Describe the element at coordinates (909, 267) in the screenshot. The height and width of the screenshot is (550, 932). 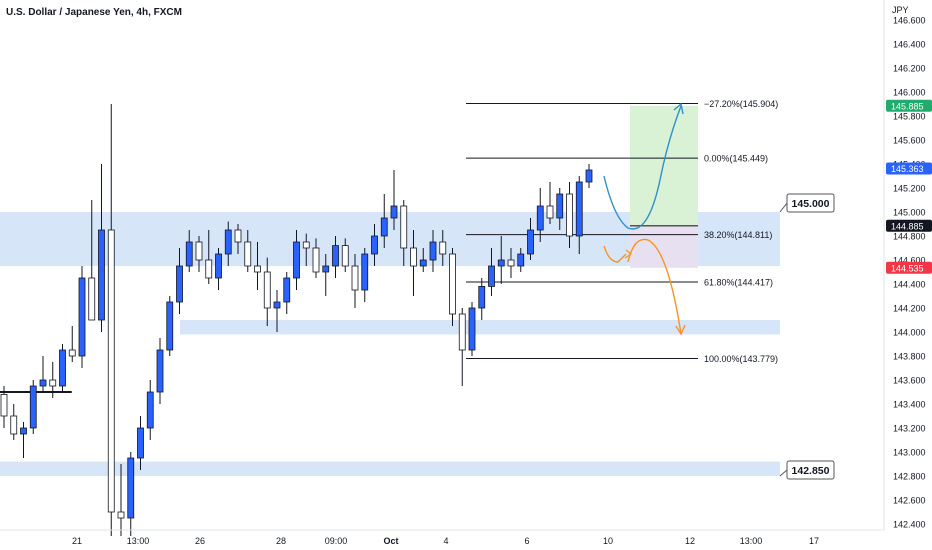
I see `price-tag: 144.535` at that location.